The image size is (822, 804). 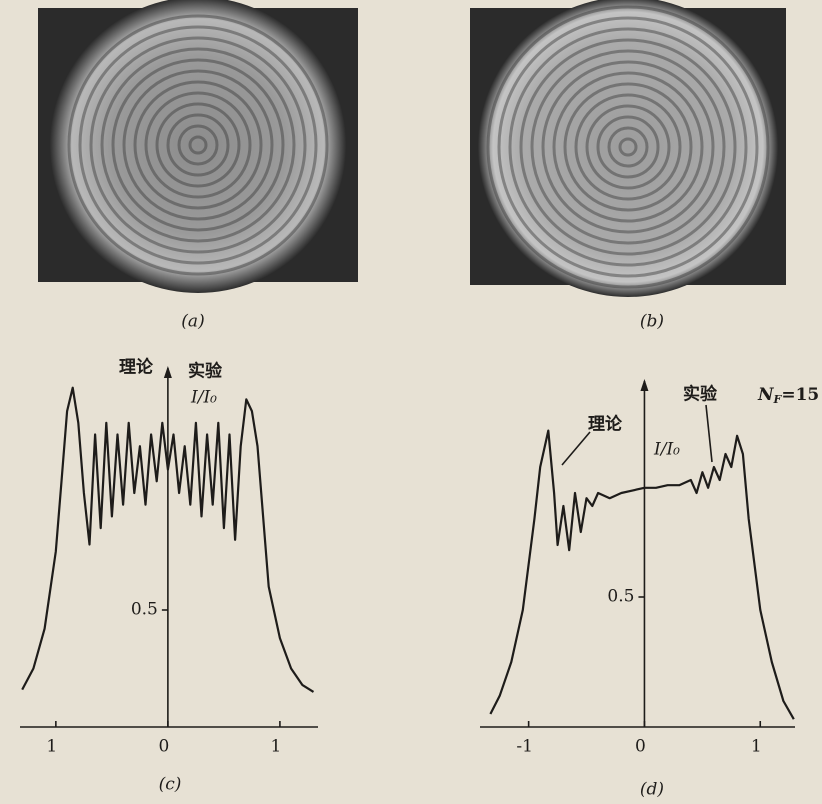 What do you see at coordinates (170, 785) in the screenshot?
I see `caption: (c)` at bounding box center [170, 785].